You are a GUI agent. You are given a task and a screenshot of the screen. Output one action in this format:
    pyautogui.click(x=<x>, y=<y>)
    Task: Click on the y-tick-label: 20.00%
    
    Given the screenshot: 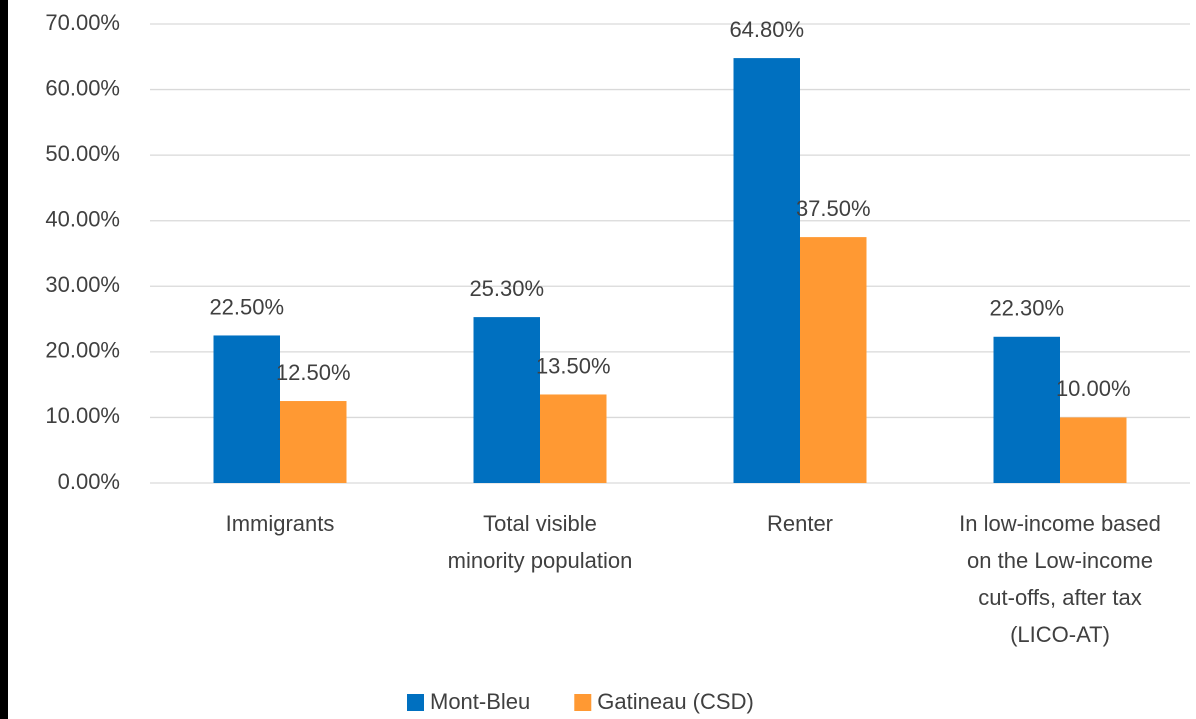 What is the action you would take?
    pyautogui.click(x=82, y=350)
    